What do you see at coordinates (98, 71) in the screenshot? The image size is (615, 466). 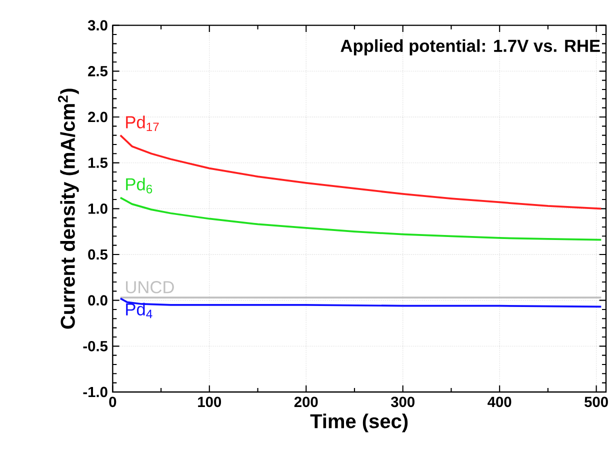 I see `y-tick-label: 2.5` at bounding box center [98, 71].